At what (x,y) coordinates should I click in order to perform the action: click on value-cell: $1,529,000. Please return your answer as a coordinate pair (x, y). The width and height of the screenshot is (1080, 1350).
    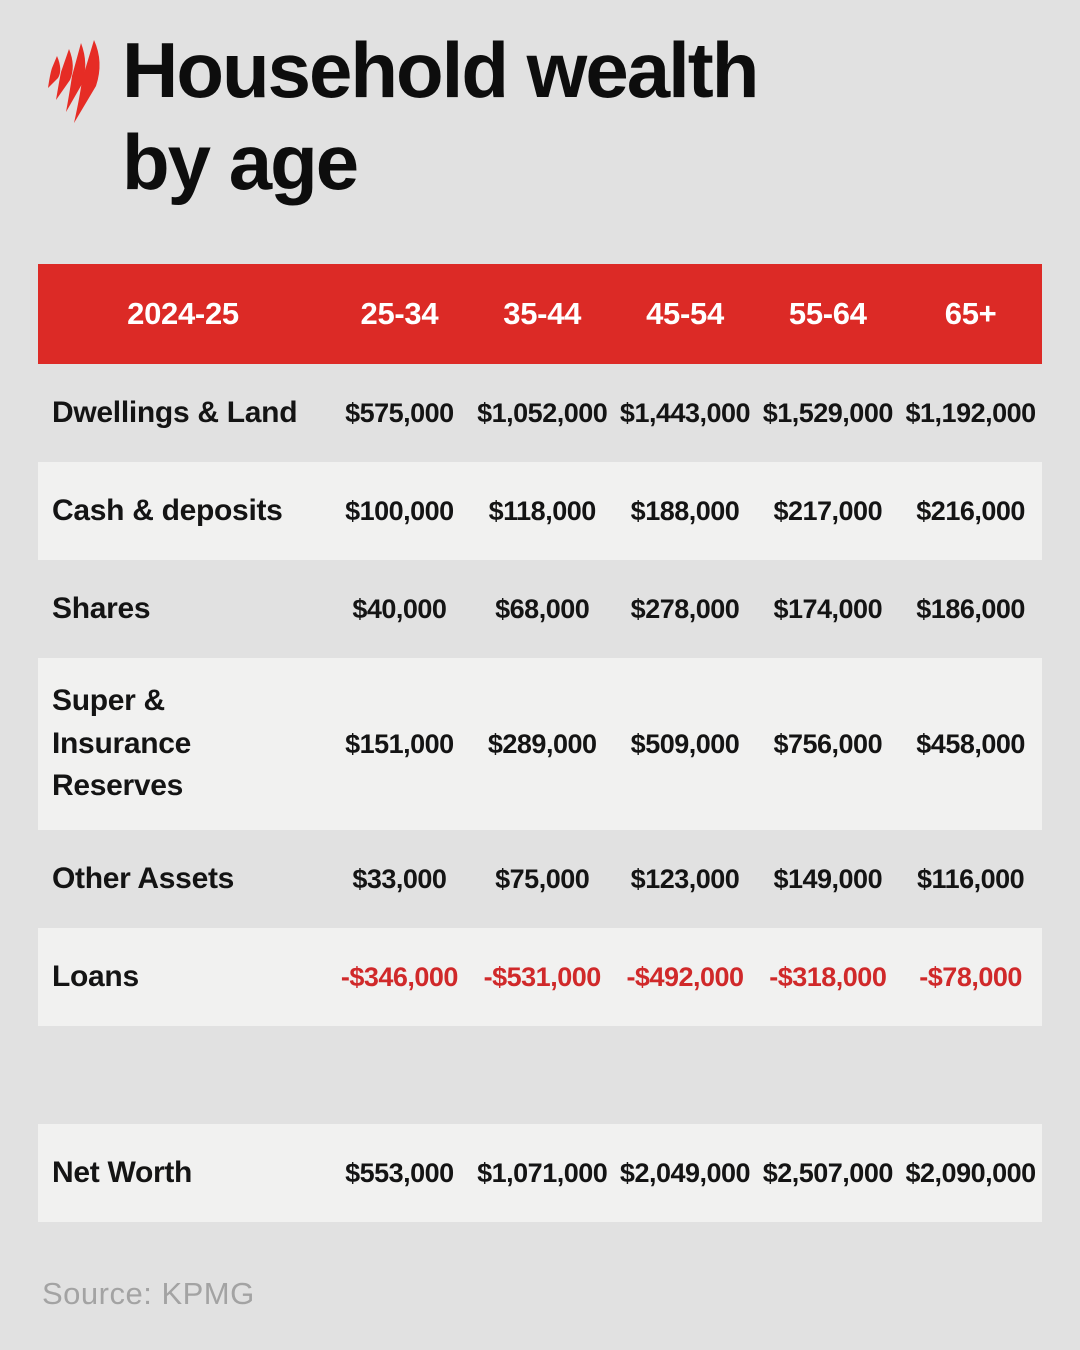
    Looking at the image, I should click on (828, 412).